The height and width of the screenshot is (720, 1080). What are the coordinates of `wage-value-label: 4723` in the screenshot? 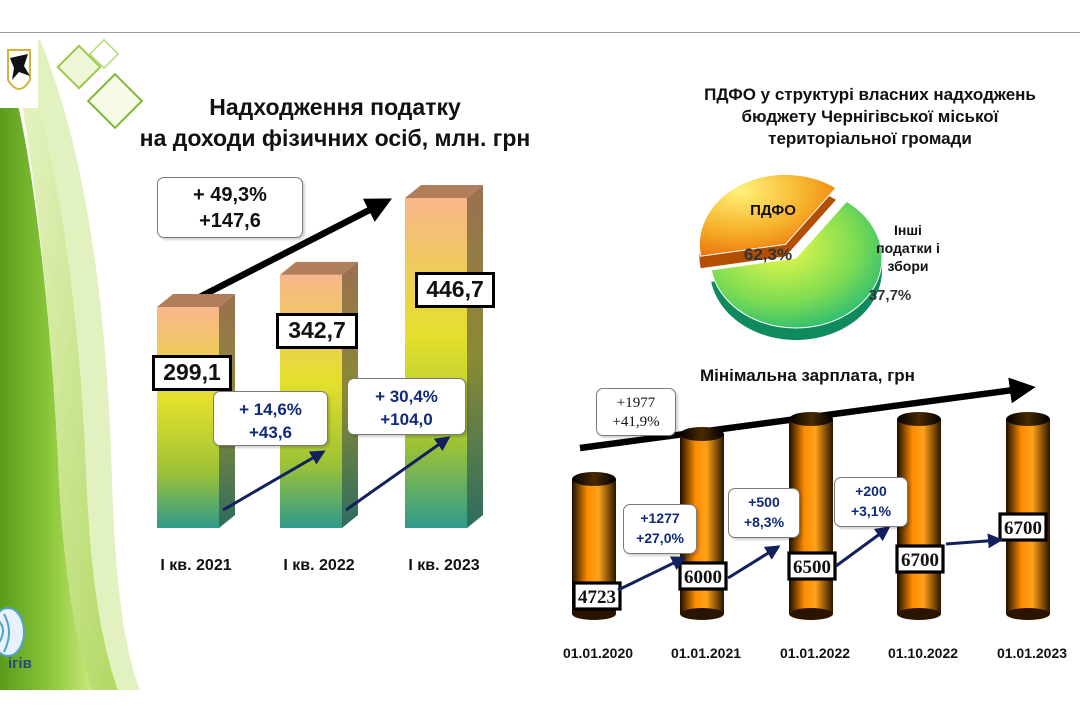 It's located at (597, 597).